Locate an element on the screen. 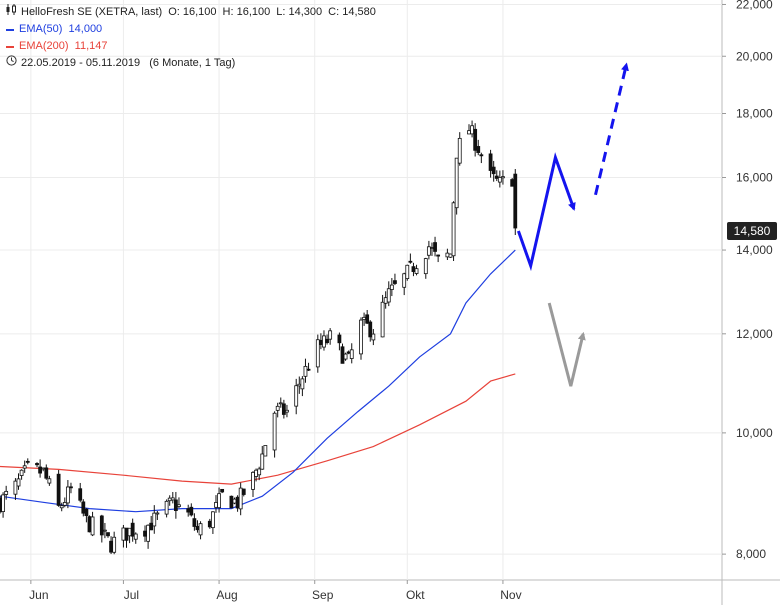  ema50-swatch is located at coordinates (10, 29).